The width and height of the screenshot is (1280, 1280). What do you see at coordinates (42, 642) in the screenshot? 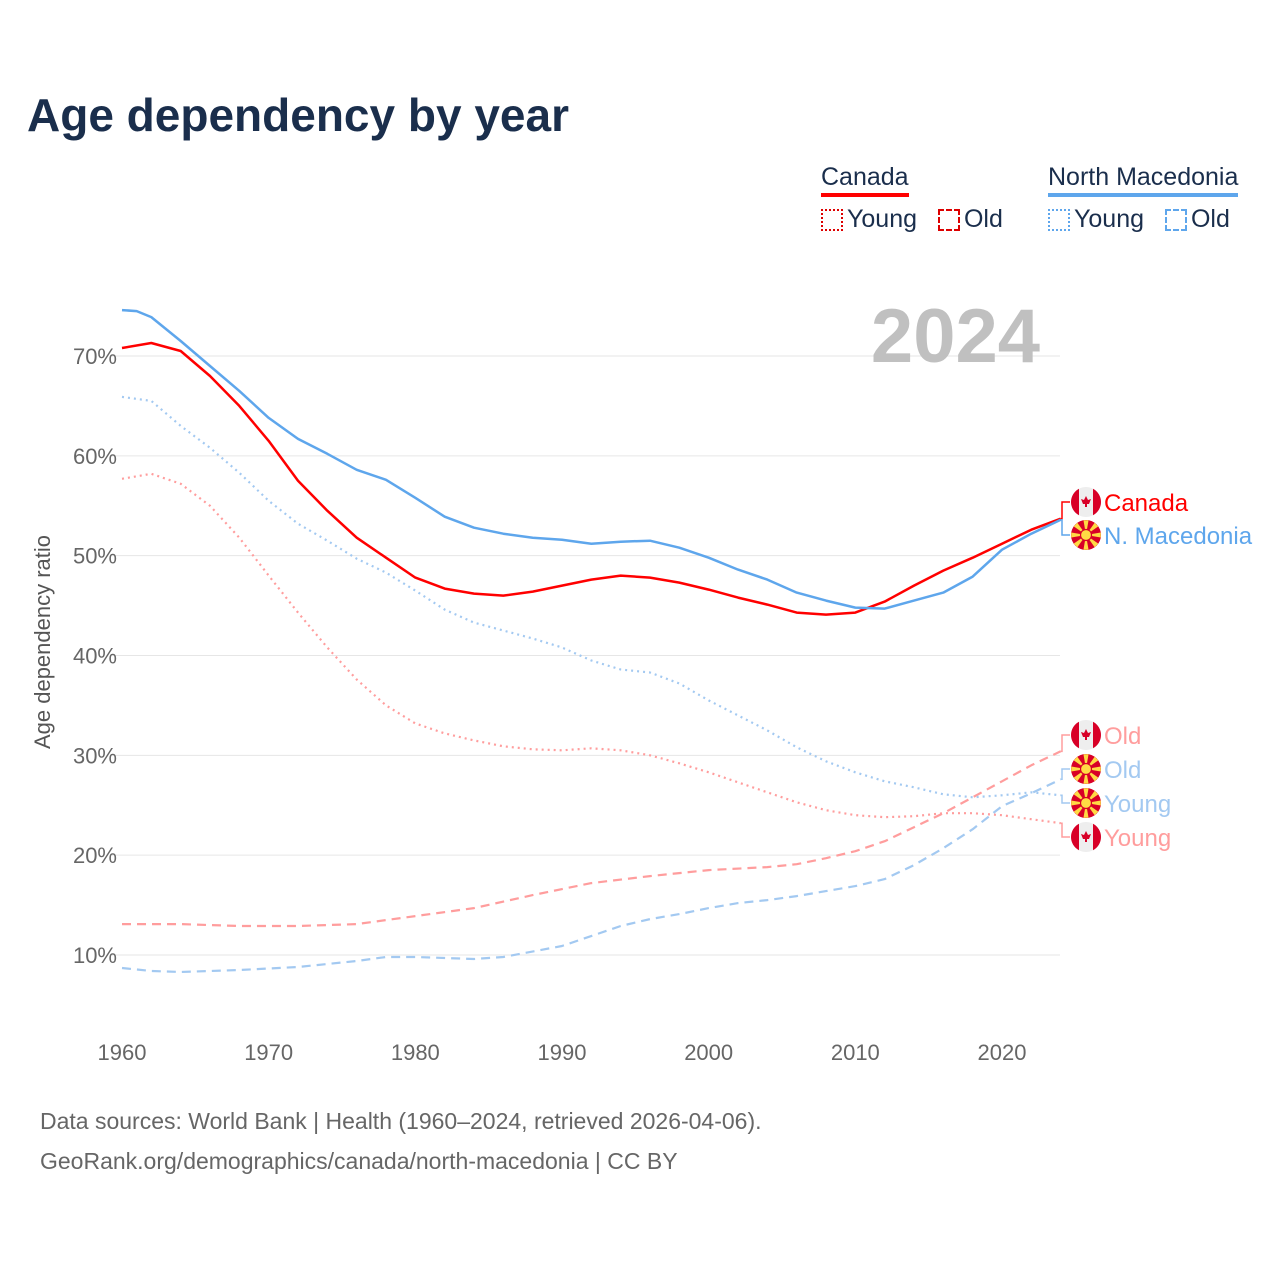
I see `y-axis-label: Age dependency ratio` at bounding box center [42, 642].